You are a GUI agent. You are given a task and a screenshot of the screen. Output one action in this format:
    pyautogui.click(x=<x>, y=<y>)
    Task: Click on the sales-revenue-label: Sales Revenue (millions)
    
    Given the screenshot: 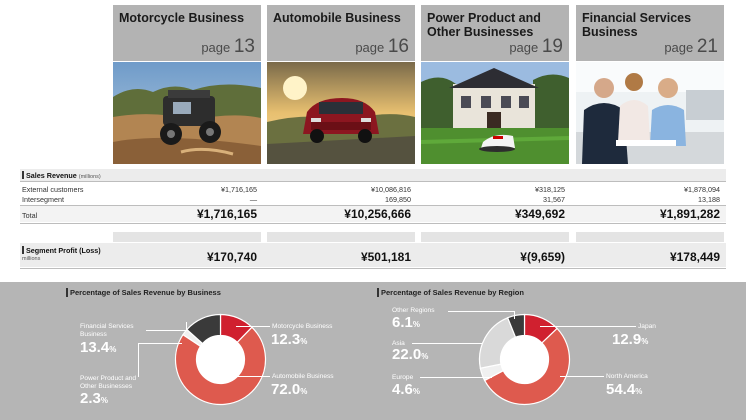 What is the action you would take?
    pyautogui.click(x=63, y=175)
    